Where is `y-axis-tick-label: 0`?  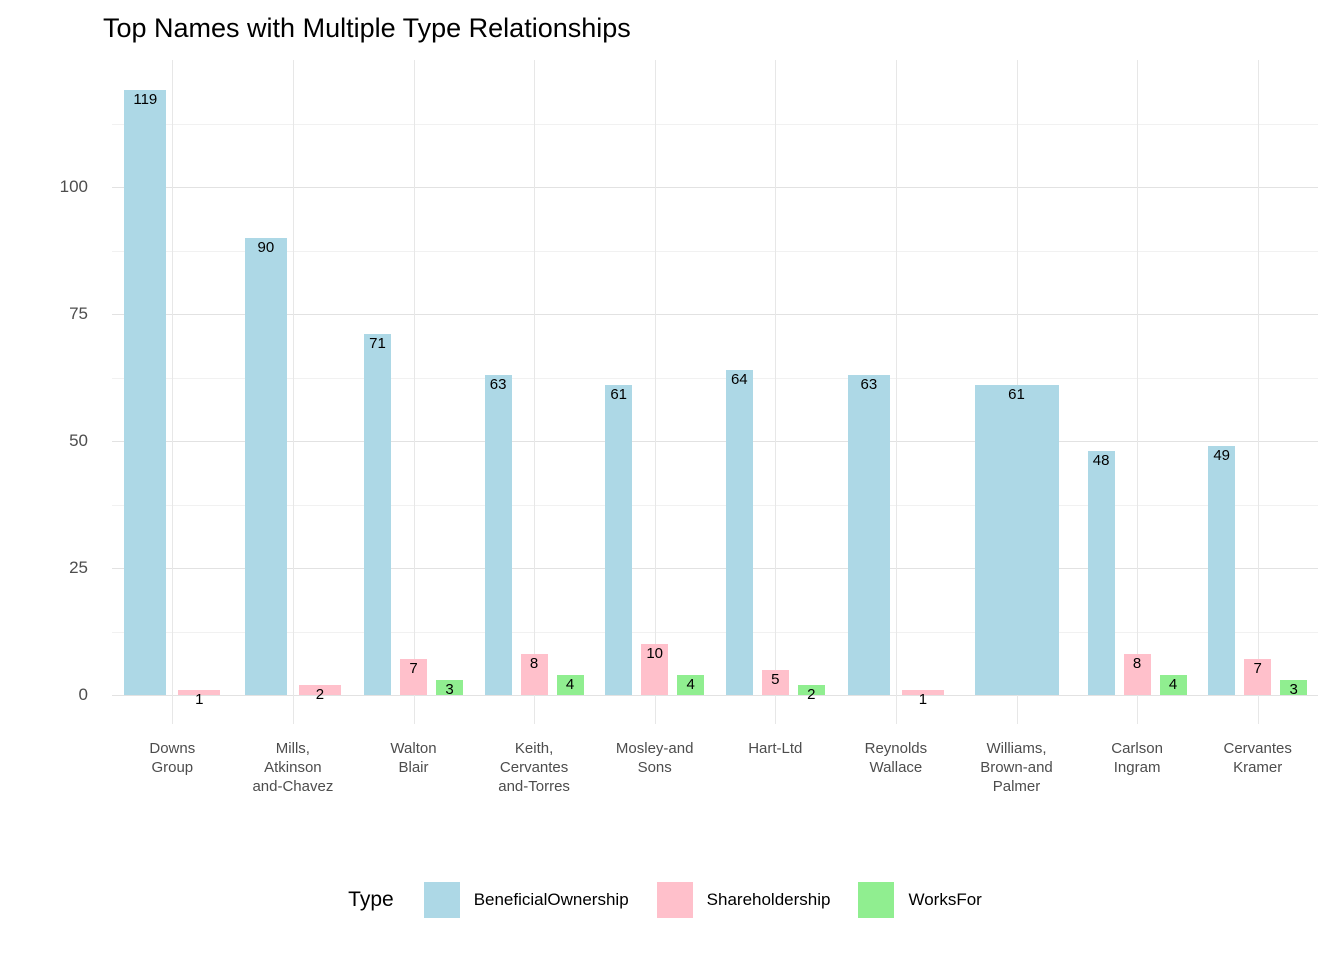 y-axis-tick-label: 0 is located at coordinates (83, 694).